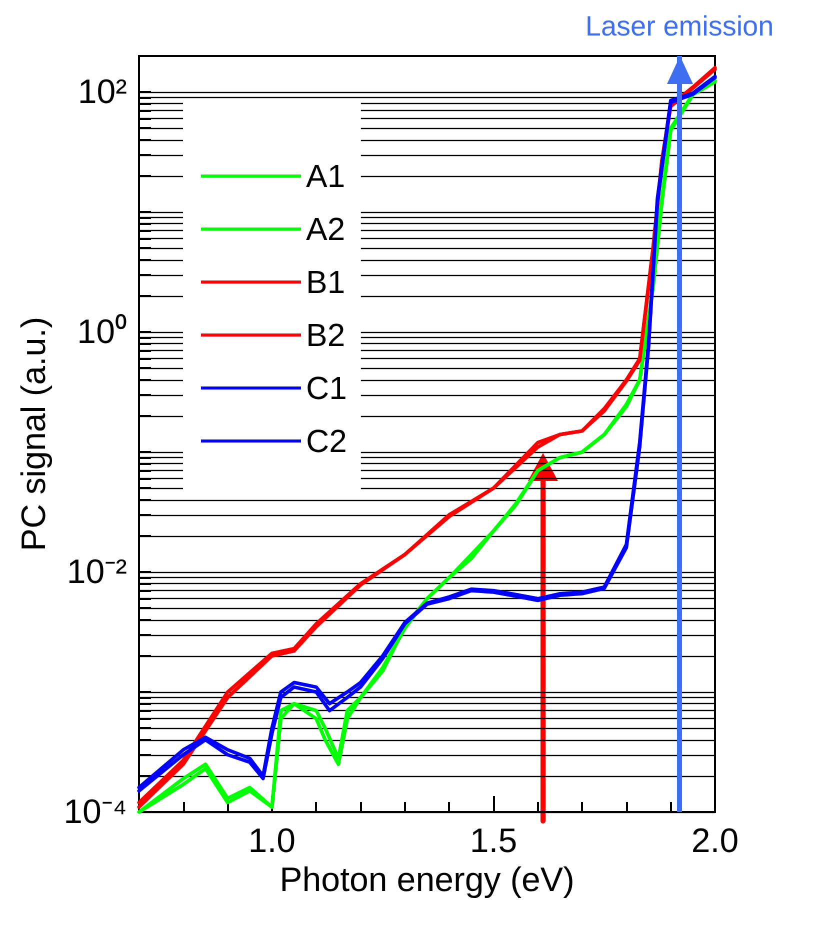  What do you see at coordinates (102, 332) in the screenshot?
I see `y-tick-label: 10⁰` at bounding box center [102, 332].